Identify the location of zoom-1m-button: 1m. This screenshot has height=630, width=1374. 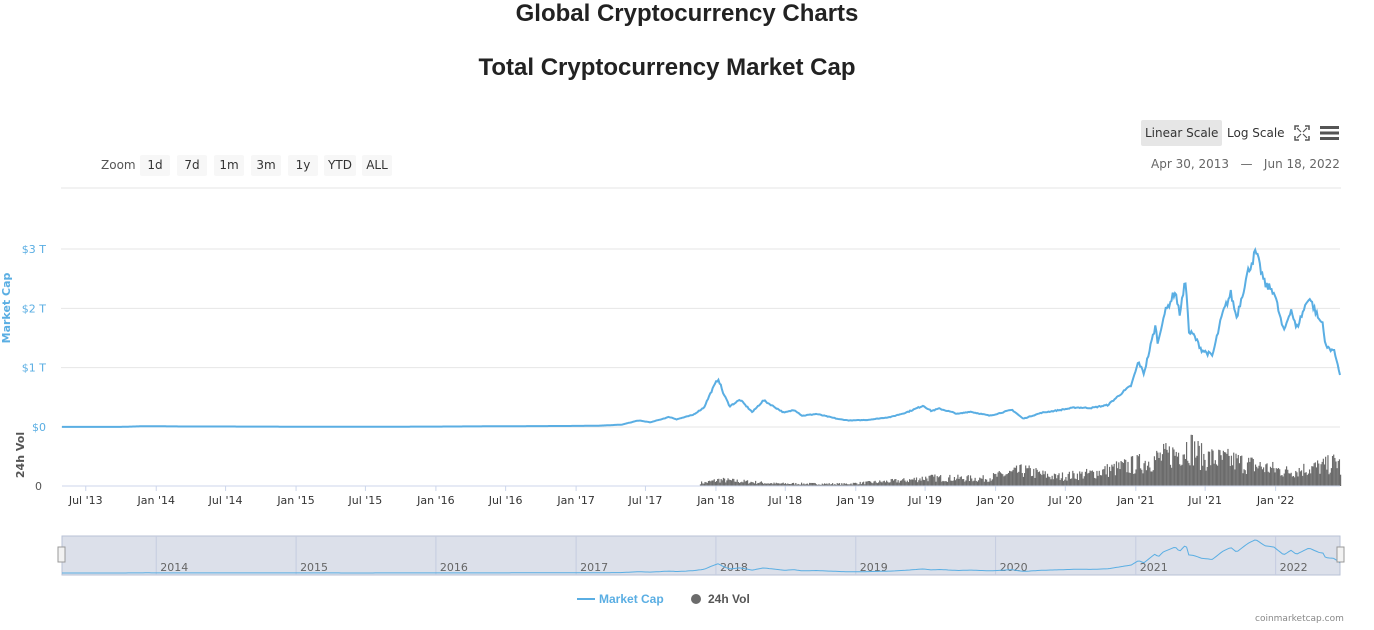
(229, 165).